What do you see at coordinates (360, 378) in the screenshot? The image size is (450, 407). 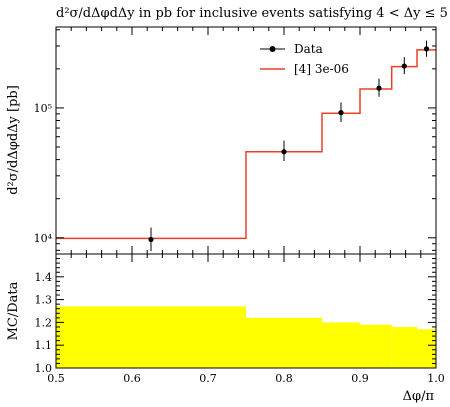 I see `x-tick-label-4: 0.9` at bounding box center [360, 378].